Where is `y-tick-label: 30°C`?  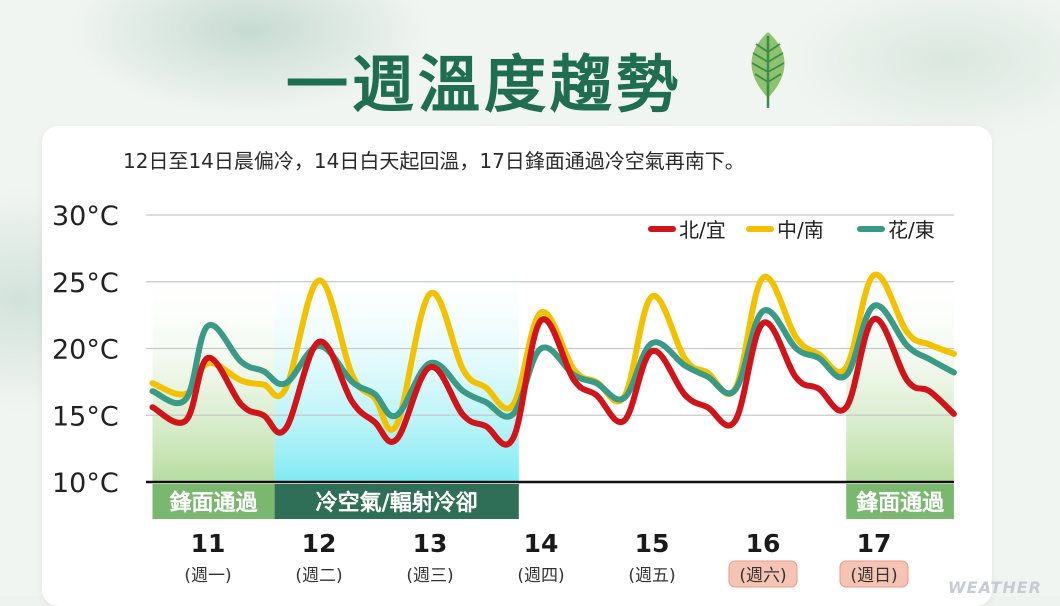
y-tick-label: 30°C is located at coordinates (85, 216).